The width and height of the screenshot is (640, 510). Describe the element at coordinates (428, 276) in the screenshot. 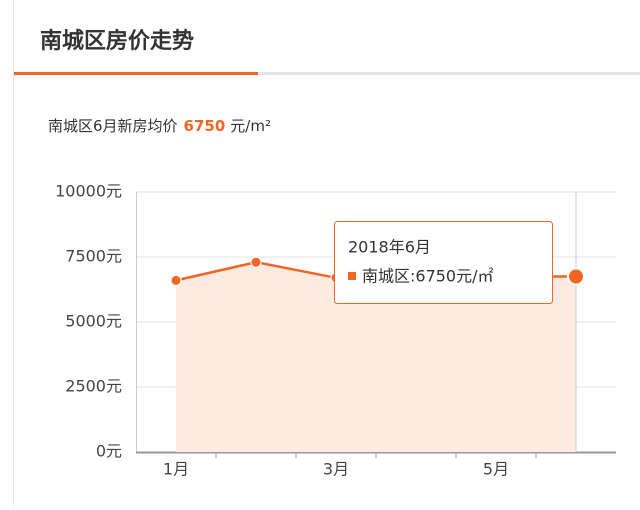

I see `tooltip-text: 南城区:6750元/㎡` at that location.